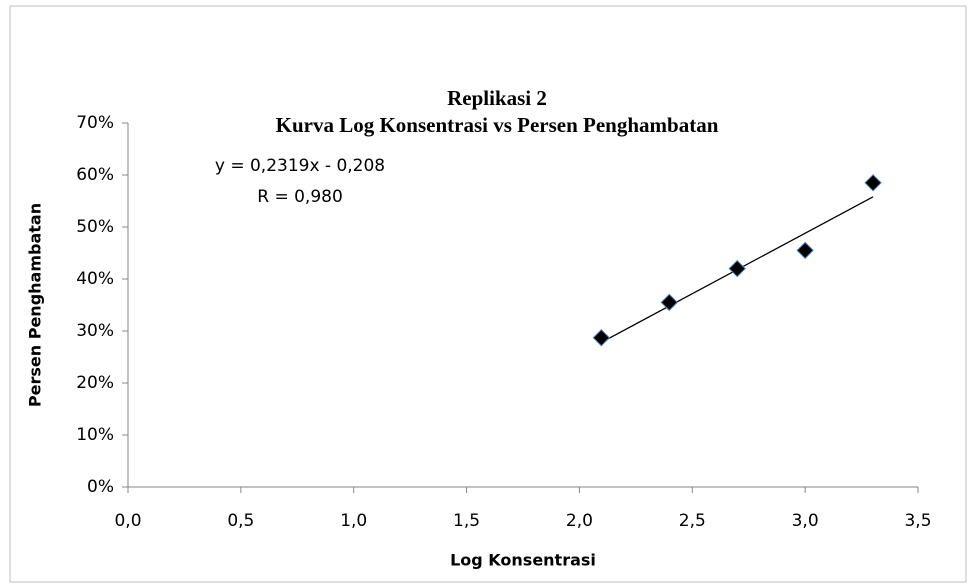 The image size is (971, 588). Describe the element at coordinates (917, 521) in the screenshot. I see `x-tick-label: 3,5` at that location.